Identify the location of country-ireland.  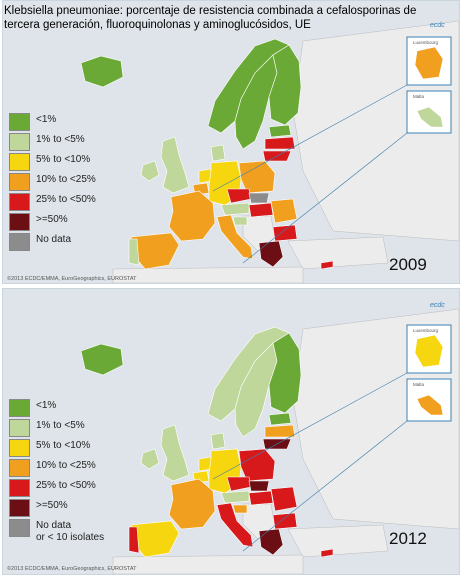
(150, 459).